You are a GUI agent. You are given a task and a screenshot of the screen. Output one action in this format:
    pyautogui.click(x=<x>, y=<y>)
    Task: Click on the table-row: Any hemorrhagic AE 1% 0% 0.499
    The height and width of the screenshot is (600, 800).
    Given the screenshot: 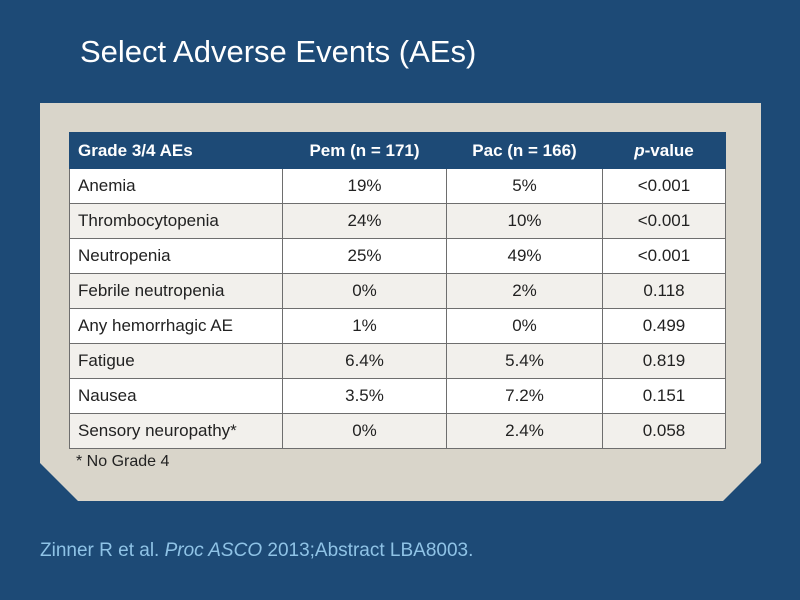 What is the action you would take?
    pyautogui.click(x=398, y=326)
    